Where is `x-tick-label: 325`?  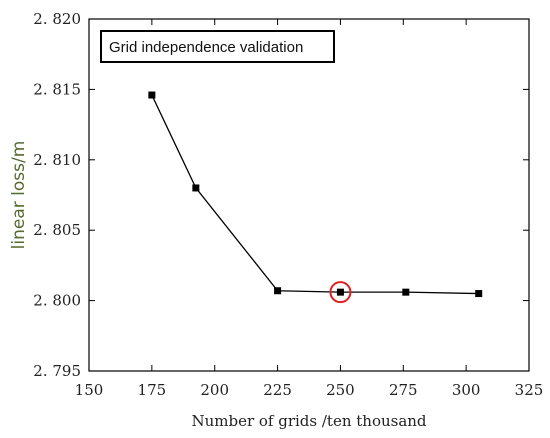 x-tick-label: 325 is located at coordinates (529, 390).